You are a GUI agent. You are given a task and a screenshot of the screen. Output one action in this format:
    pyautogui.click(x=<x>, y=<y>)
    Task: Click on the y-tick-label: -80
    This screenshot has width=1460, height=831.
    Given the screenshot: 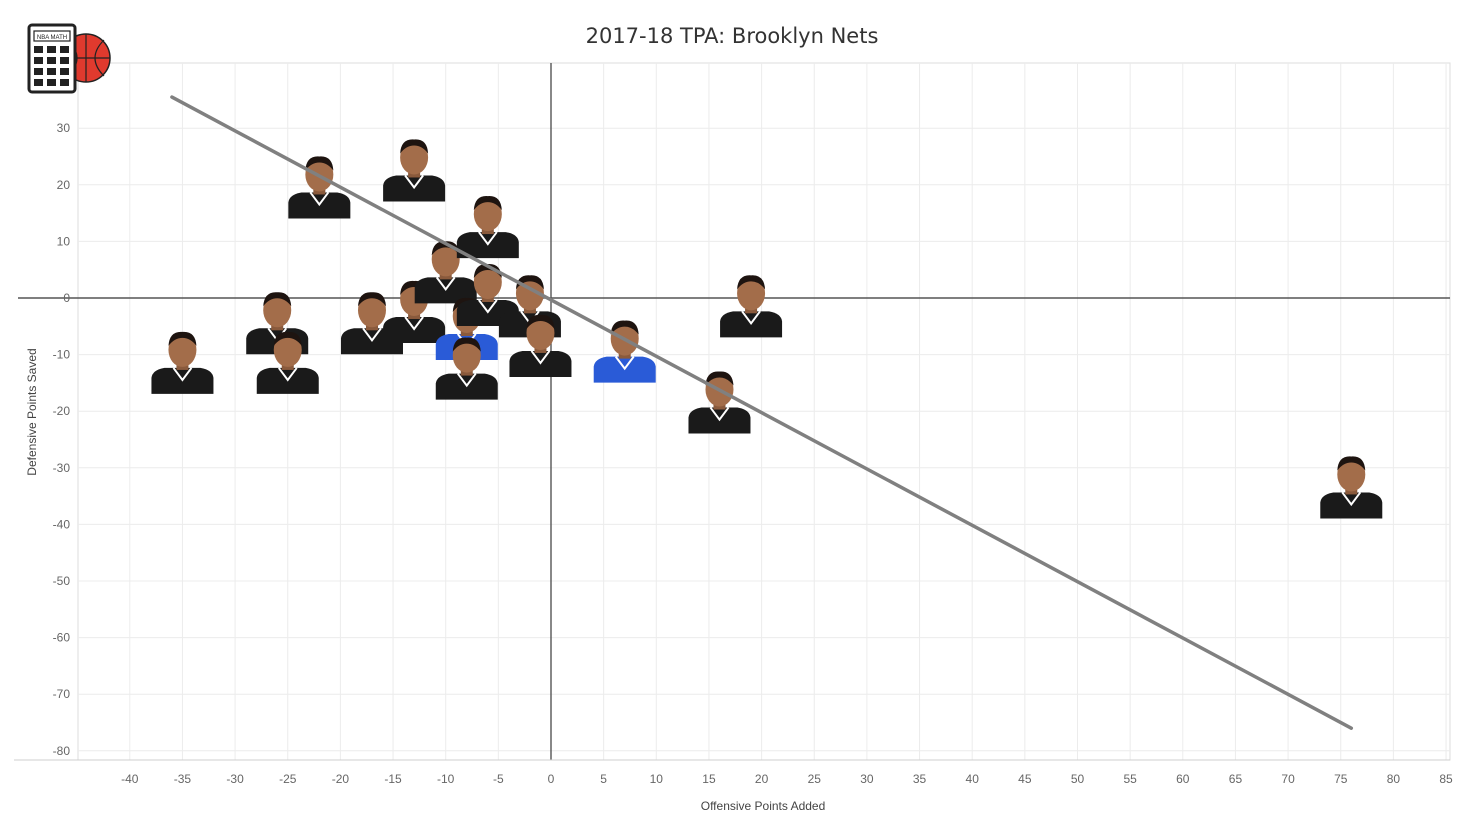 What is the action you would take?
    pyautogui.click(x=62, y=751)
    